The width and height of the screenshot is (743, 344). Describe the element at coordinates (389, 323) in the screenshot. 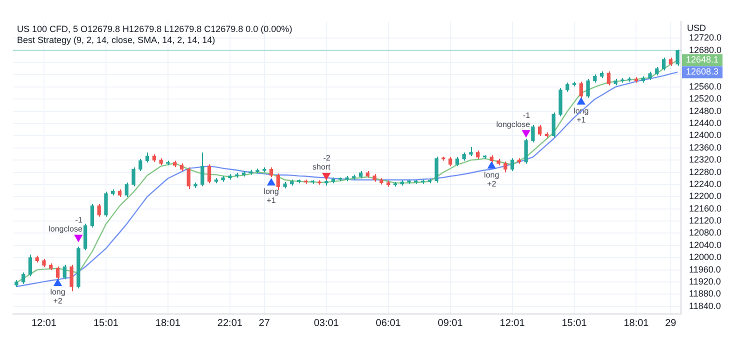

I see `x-tick-label: 06:01` at that location.